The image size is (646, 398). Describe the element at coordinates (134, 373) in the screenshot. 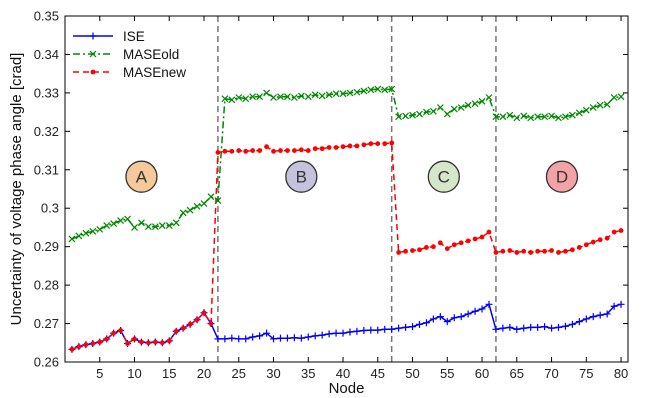

I see `x-tick-label: 10` at that location.